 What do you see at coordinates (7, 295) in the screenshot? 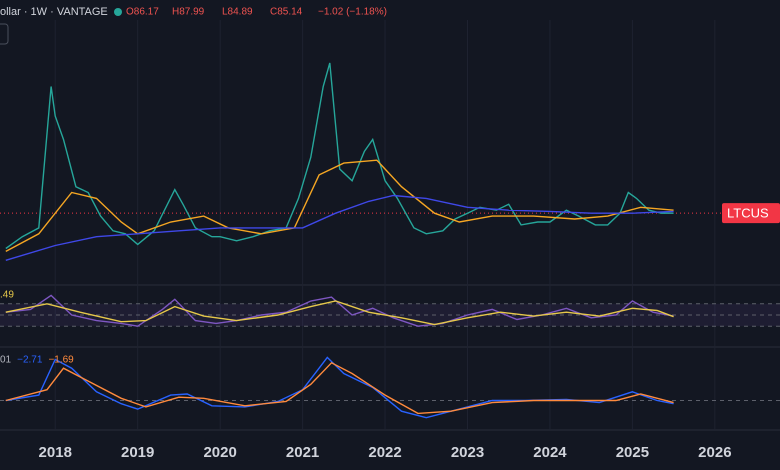
I see `indicator-value: .49` at bounding box center [7, 295].